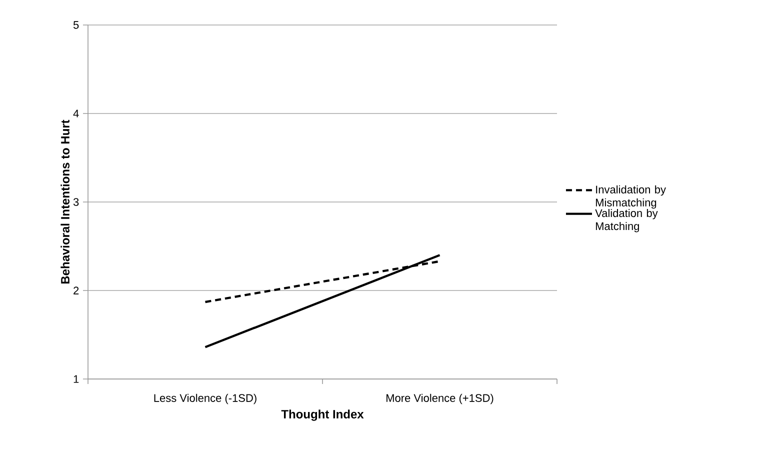 Image resolution: width=757 pixels, height=463 pixels. What do you see at coordinates (626, 220) in the screenshot?
I see `legend-label: Validation by Matching` at bounding box center [626, 220].